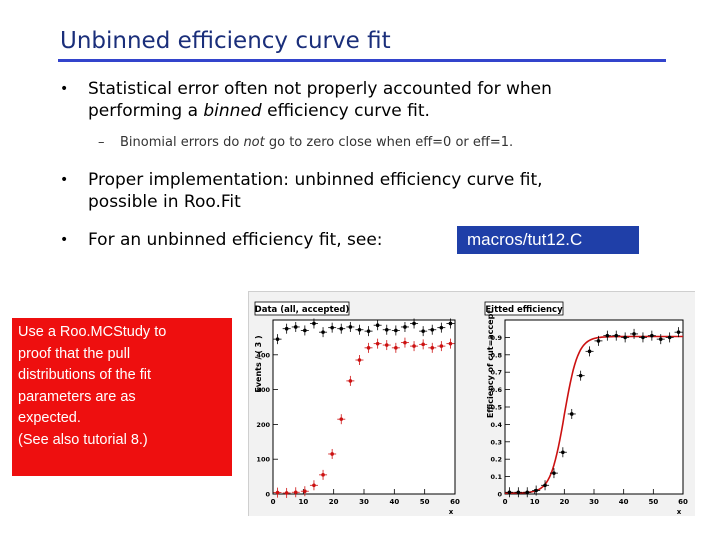  What do you see at coordinates (496, 373) in the screenshot?
I see `y-tick-label: 0.7` at bounding box center [496, 373].